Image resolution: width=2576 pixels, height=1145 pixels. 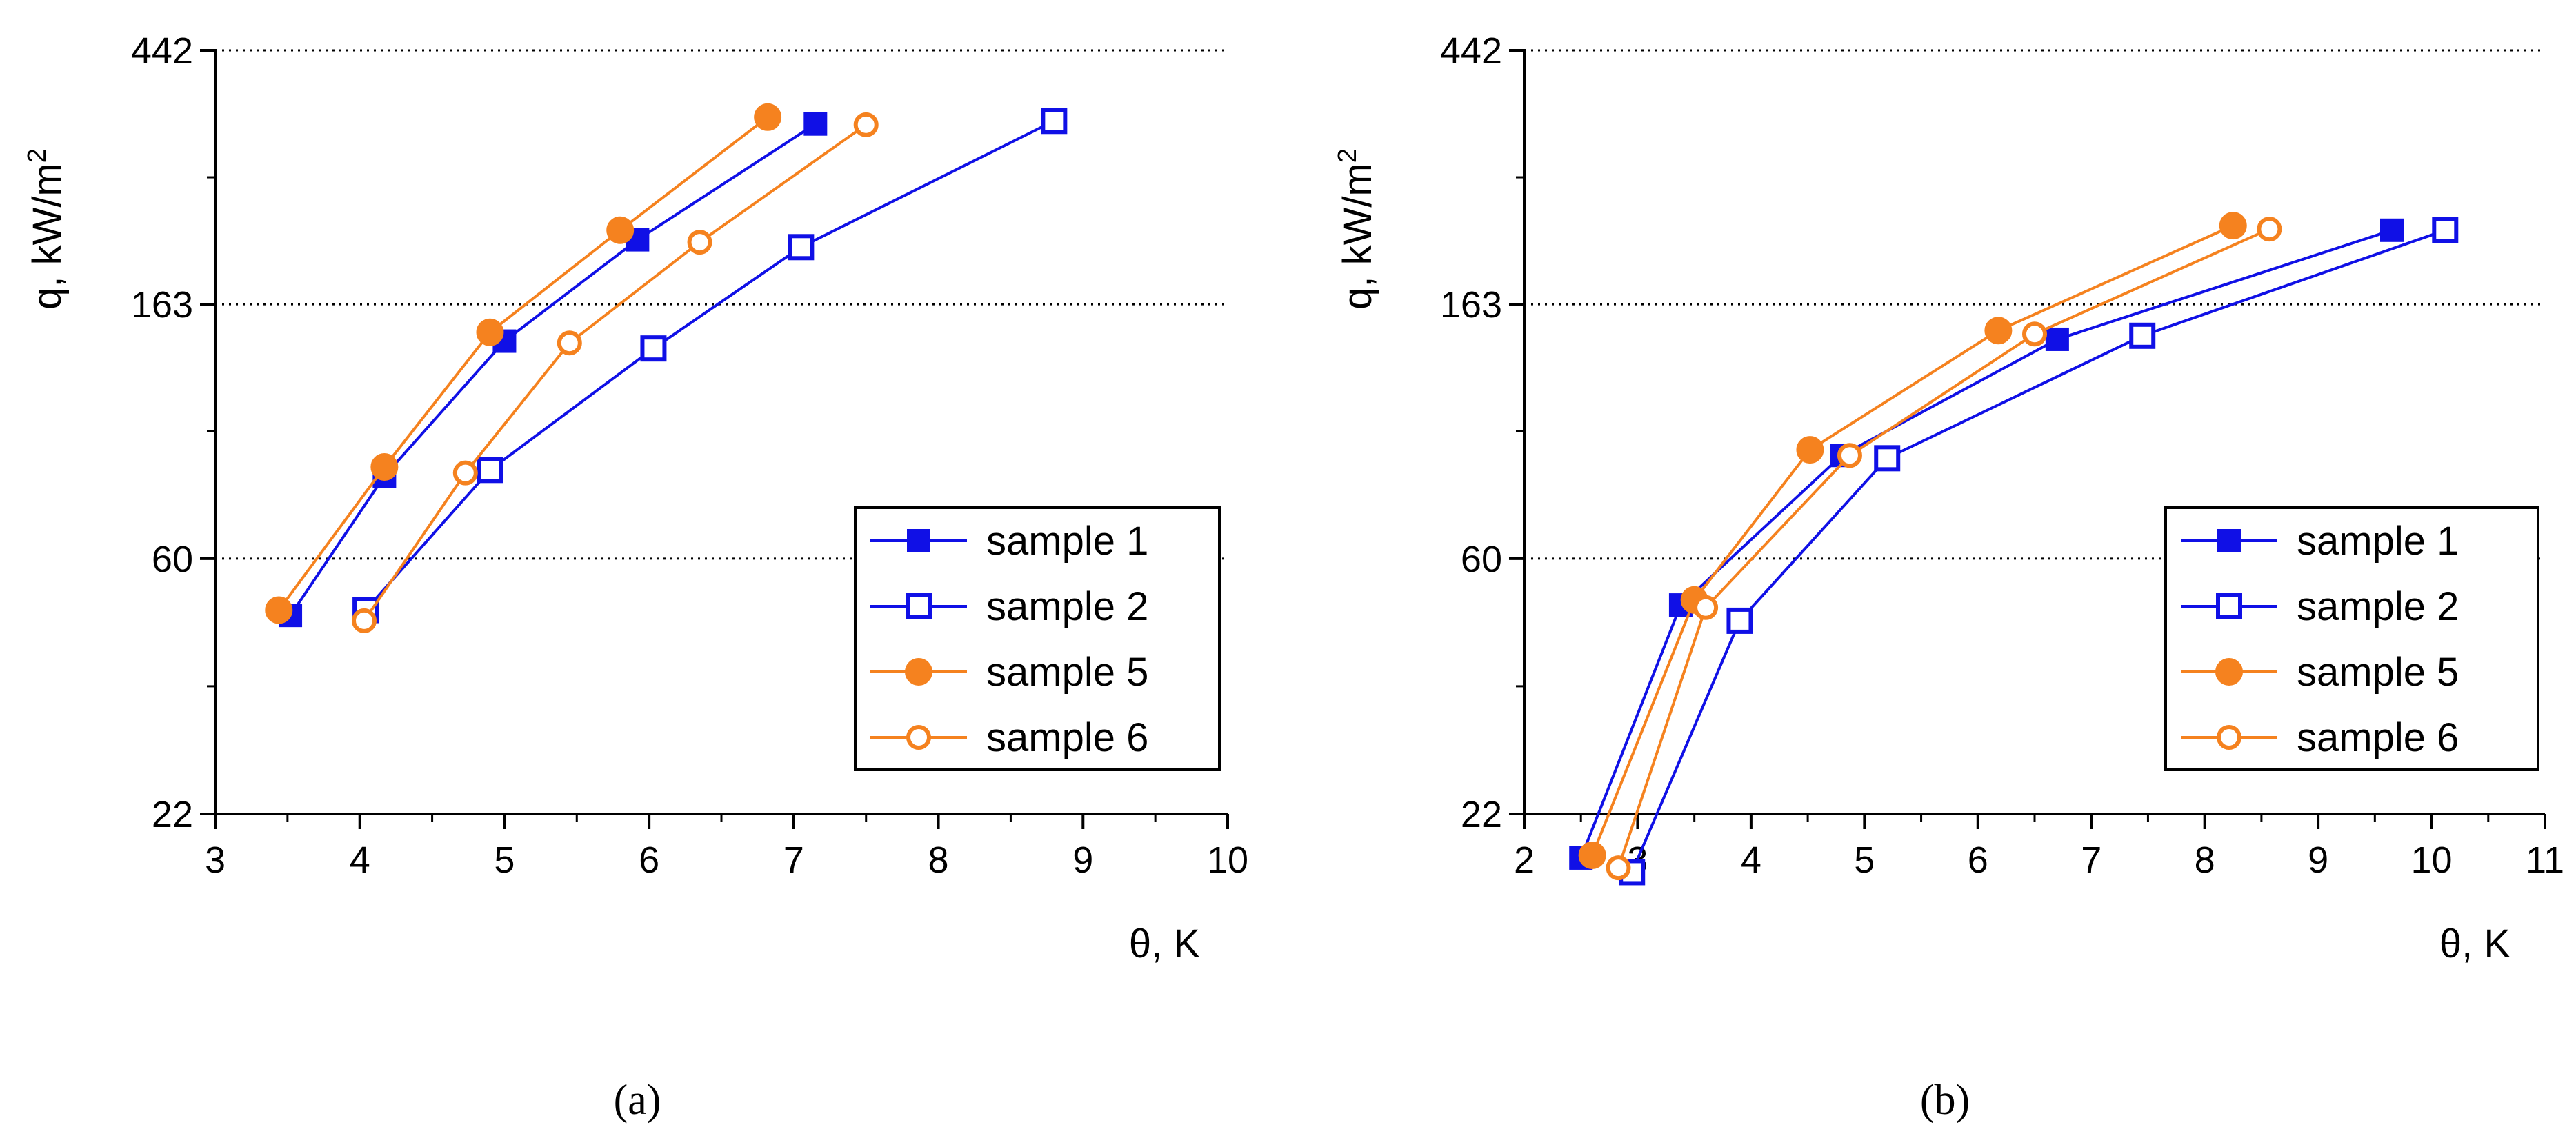 I want to click on x-tick-label: 3, so click(x=215, y=860).